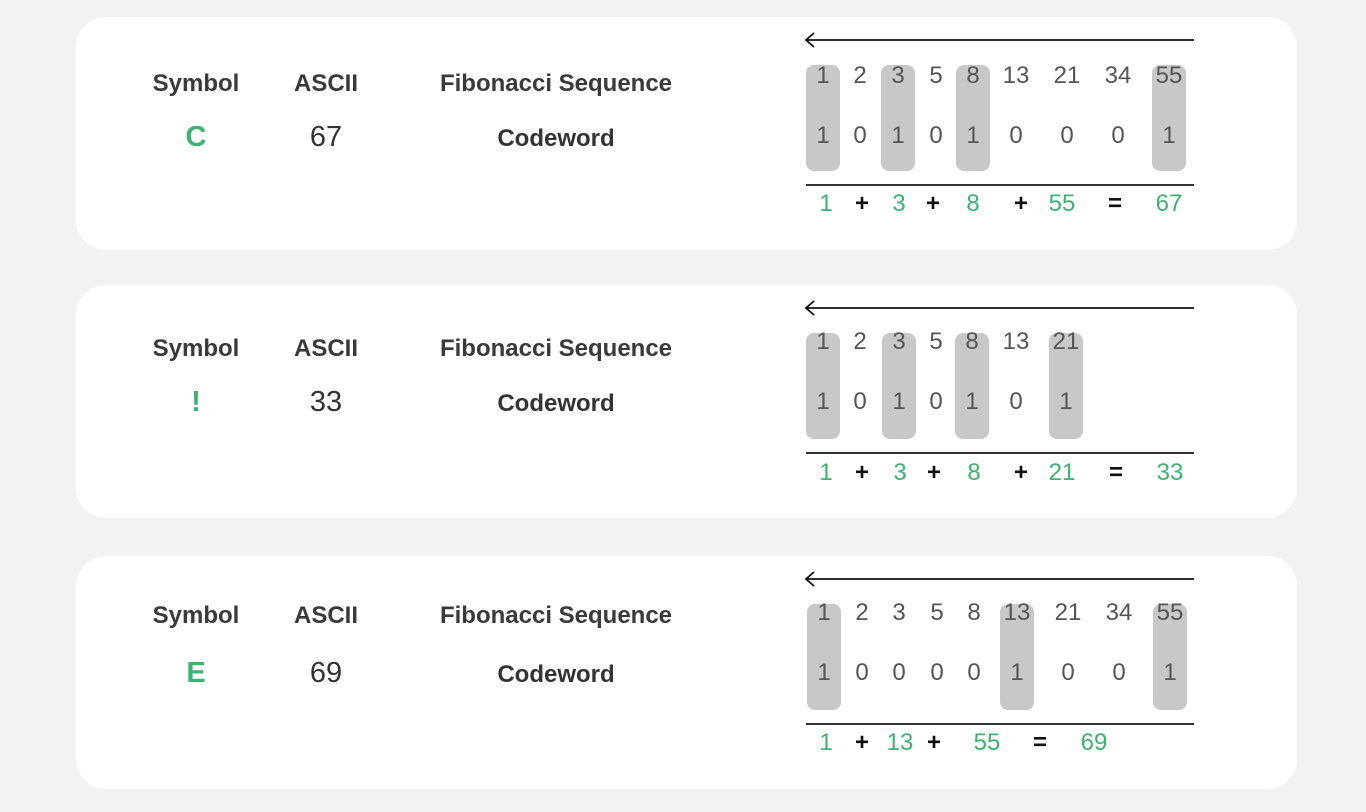  Describe the element at coordinates (196, 673) in the screenshot. I see `symbol-value: E` at that location.